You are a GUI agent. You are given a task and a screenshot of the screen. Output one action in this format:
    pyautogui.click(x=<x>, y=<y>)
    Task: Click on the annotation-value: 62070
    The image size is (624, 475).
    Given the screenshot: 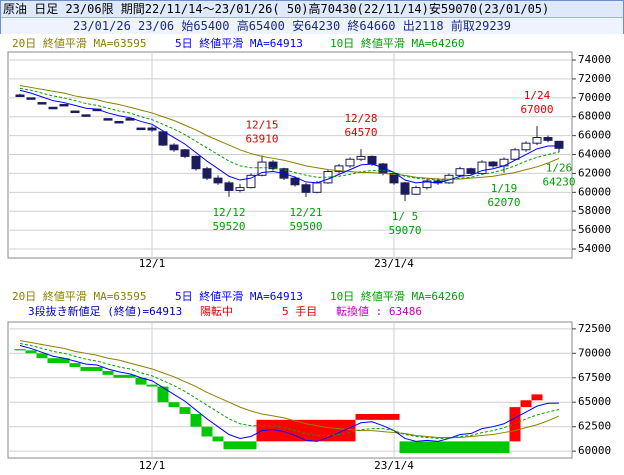 What is the action you would take?
    pyautogui.click(x=503, y=202)
    